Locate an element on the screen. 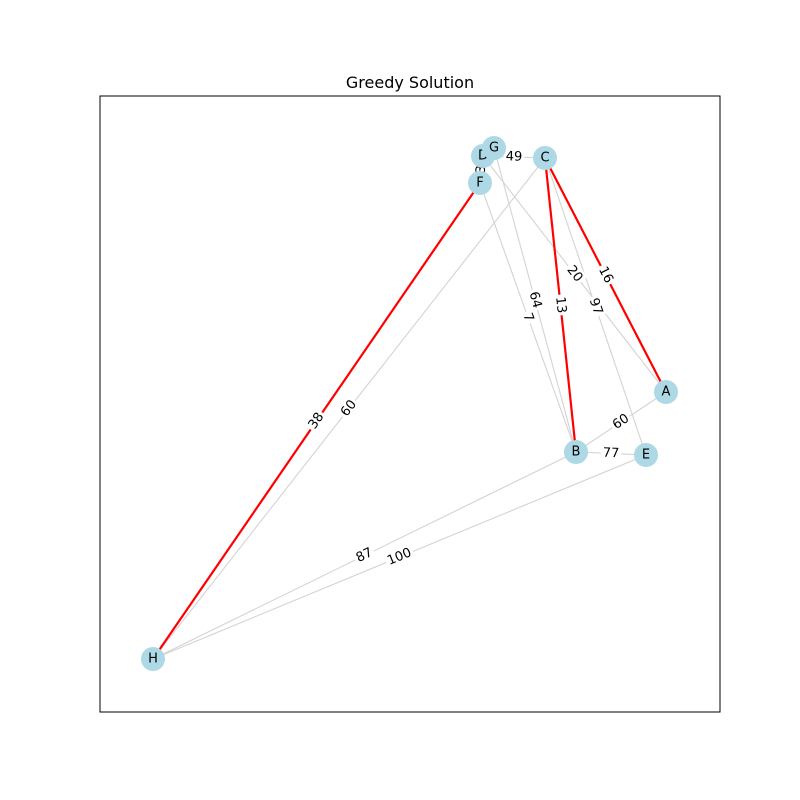 The image size is (800, 800). node-F: F is located at coordinates (480, 183).